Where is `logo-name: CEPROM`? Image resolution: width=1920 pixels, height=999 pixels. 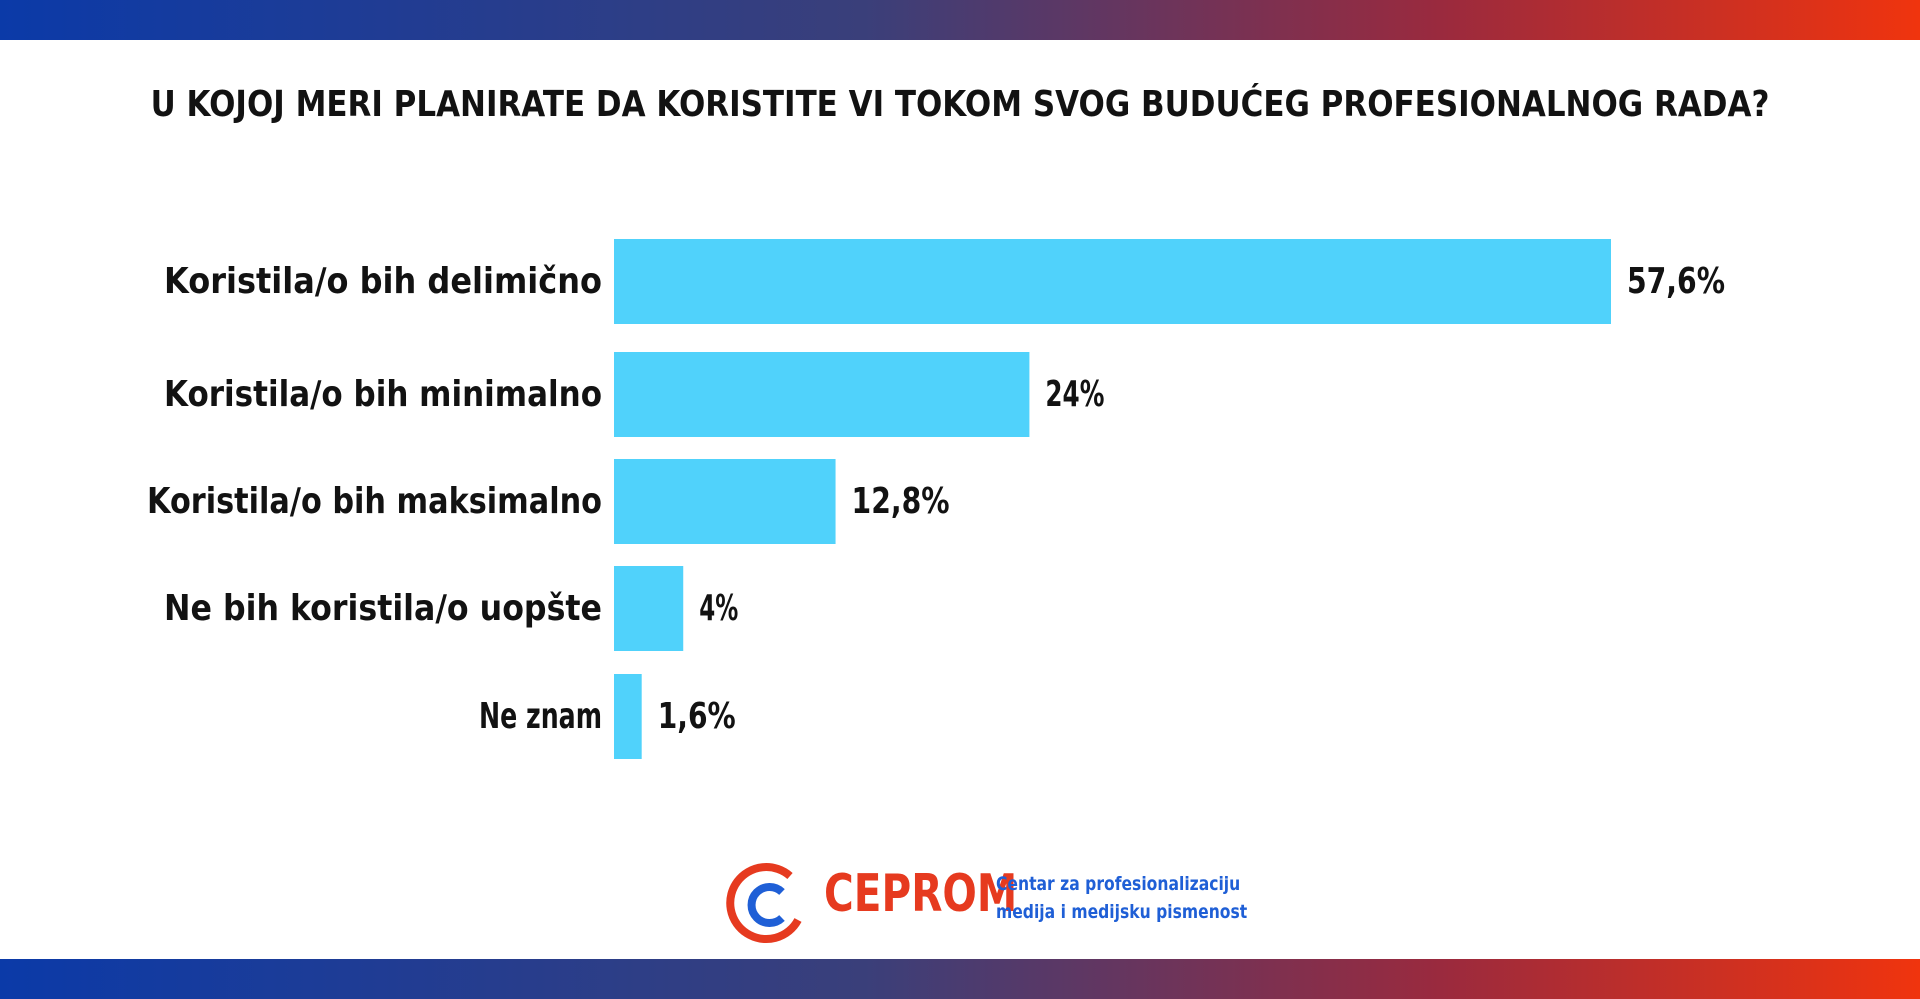 logo-name: CEPROM is located at coordinates (921, 894).